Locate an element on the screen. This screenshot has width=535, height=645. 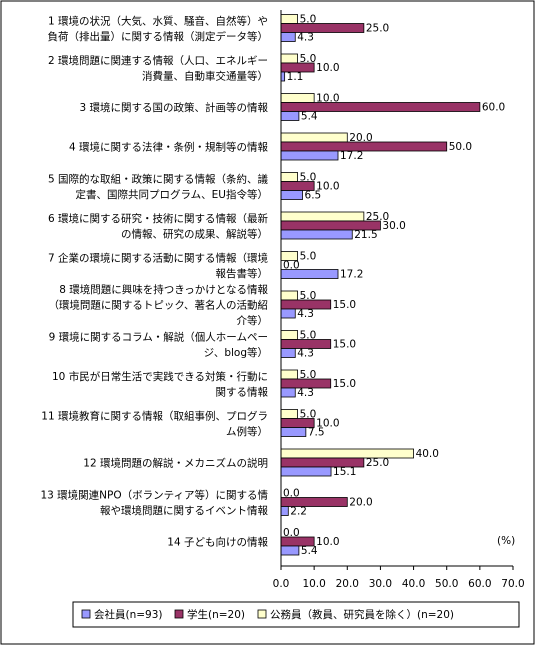
category-label: 報告書等） is located at coordinates (242, 273).